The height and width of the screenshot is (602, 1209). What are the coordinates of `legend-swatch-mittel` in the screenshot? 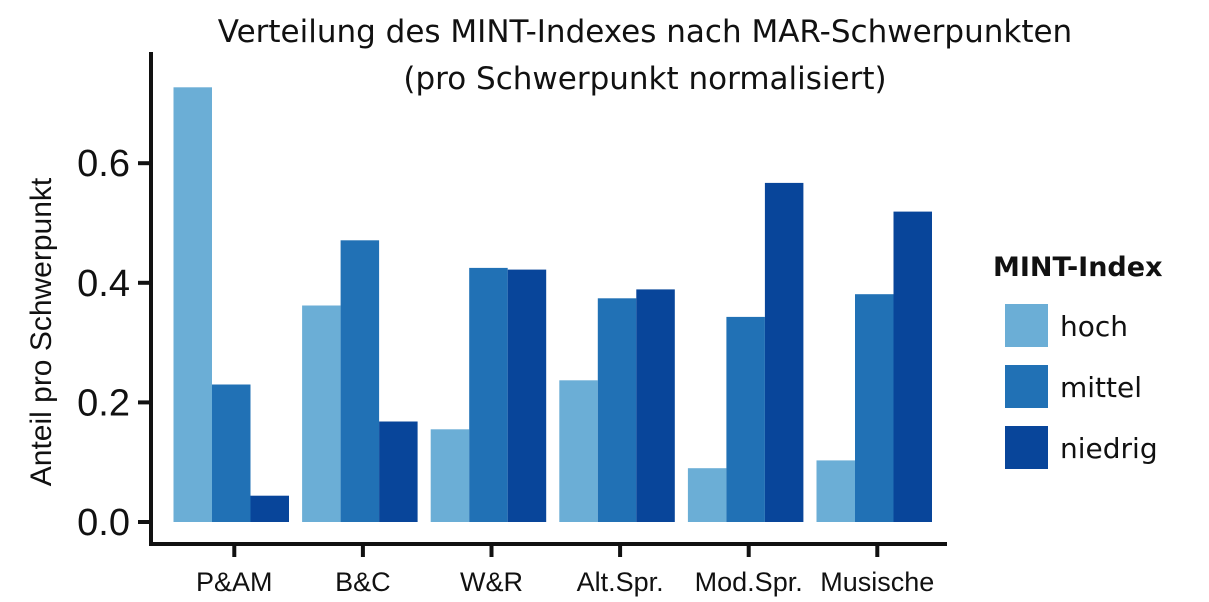 It's located at (1026, 386).